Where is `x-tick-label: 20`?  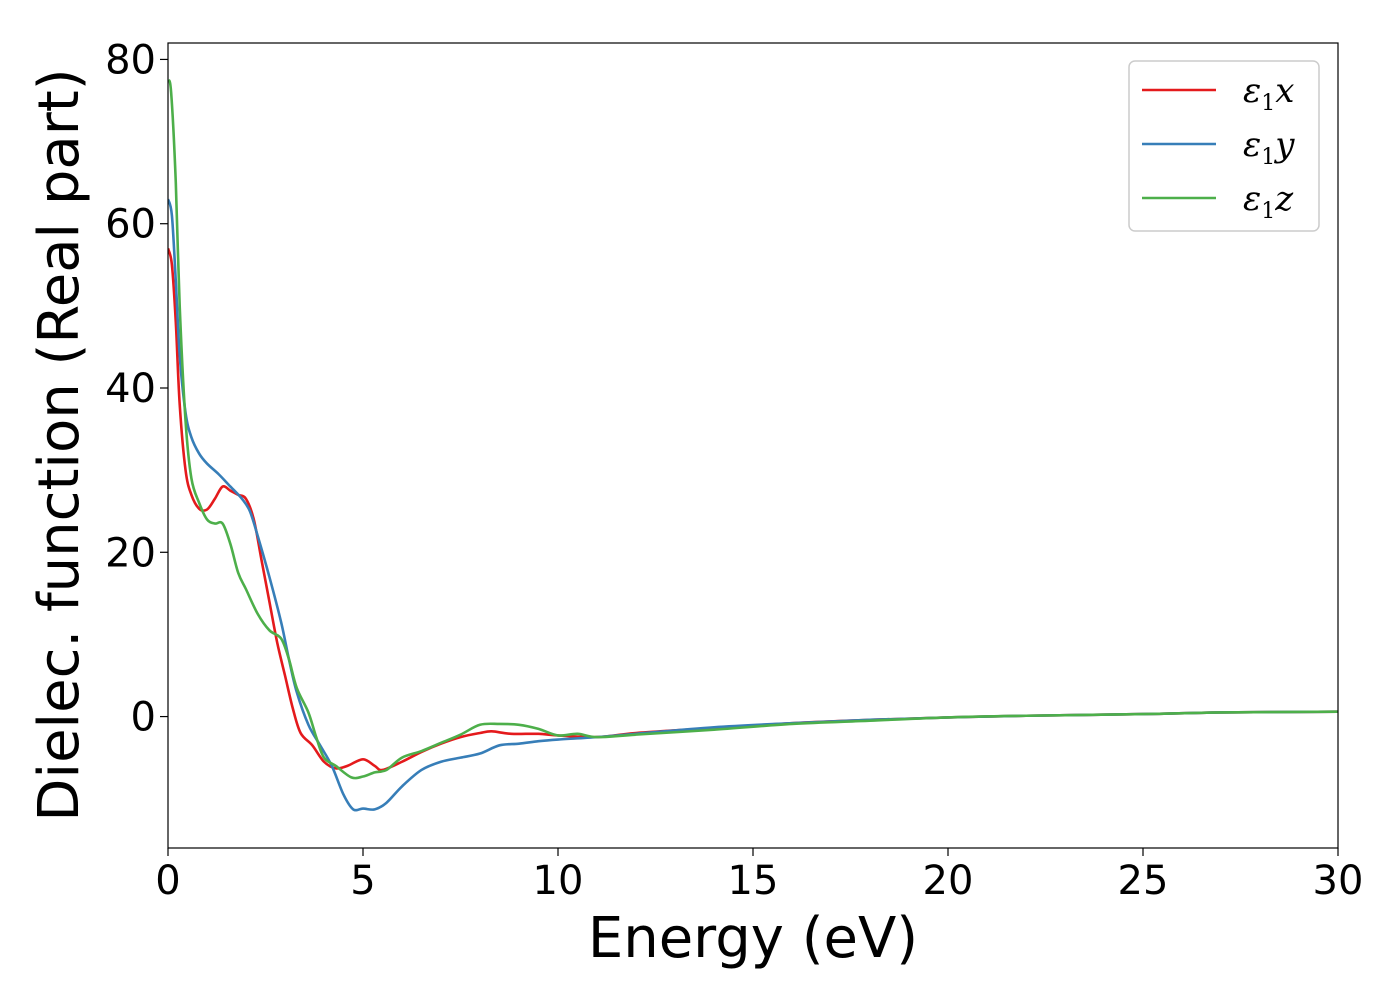 x-tick-label: 20 is located at coordinates (948, 881).